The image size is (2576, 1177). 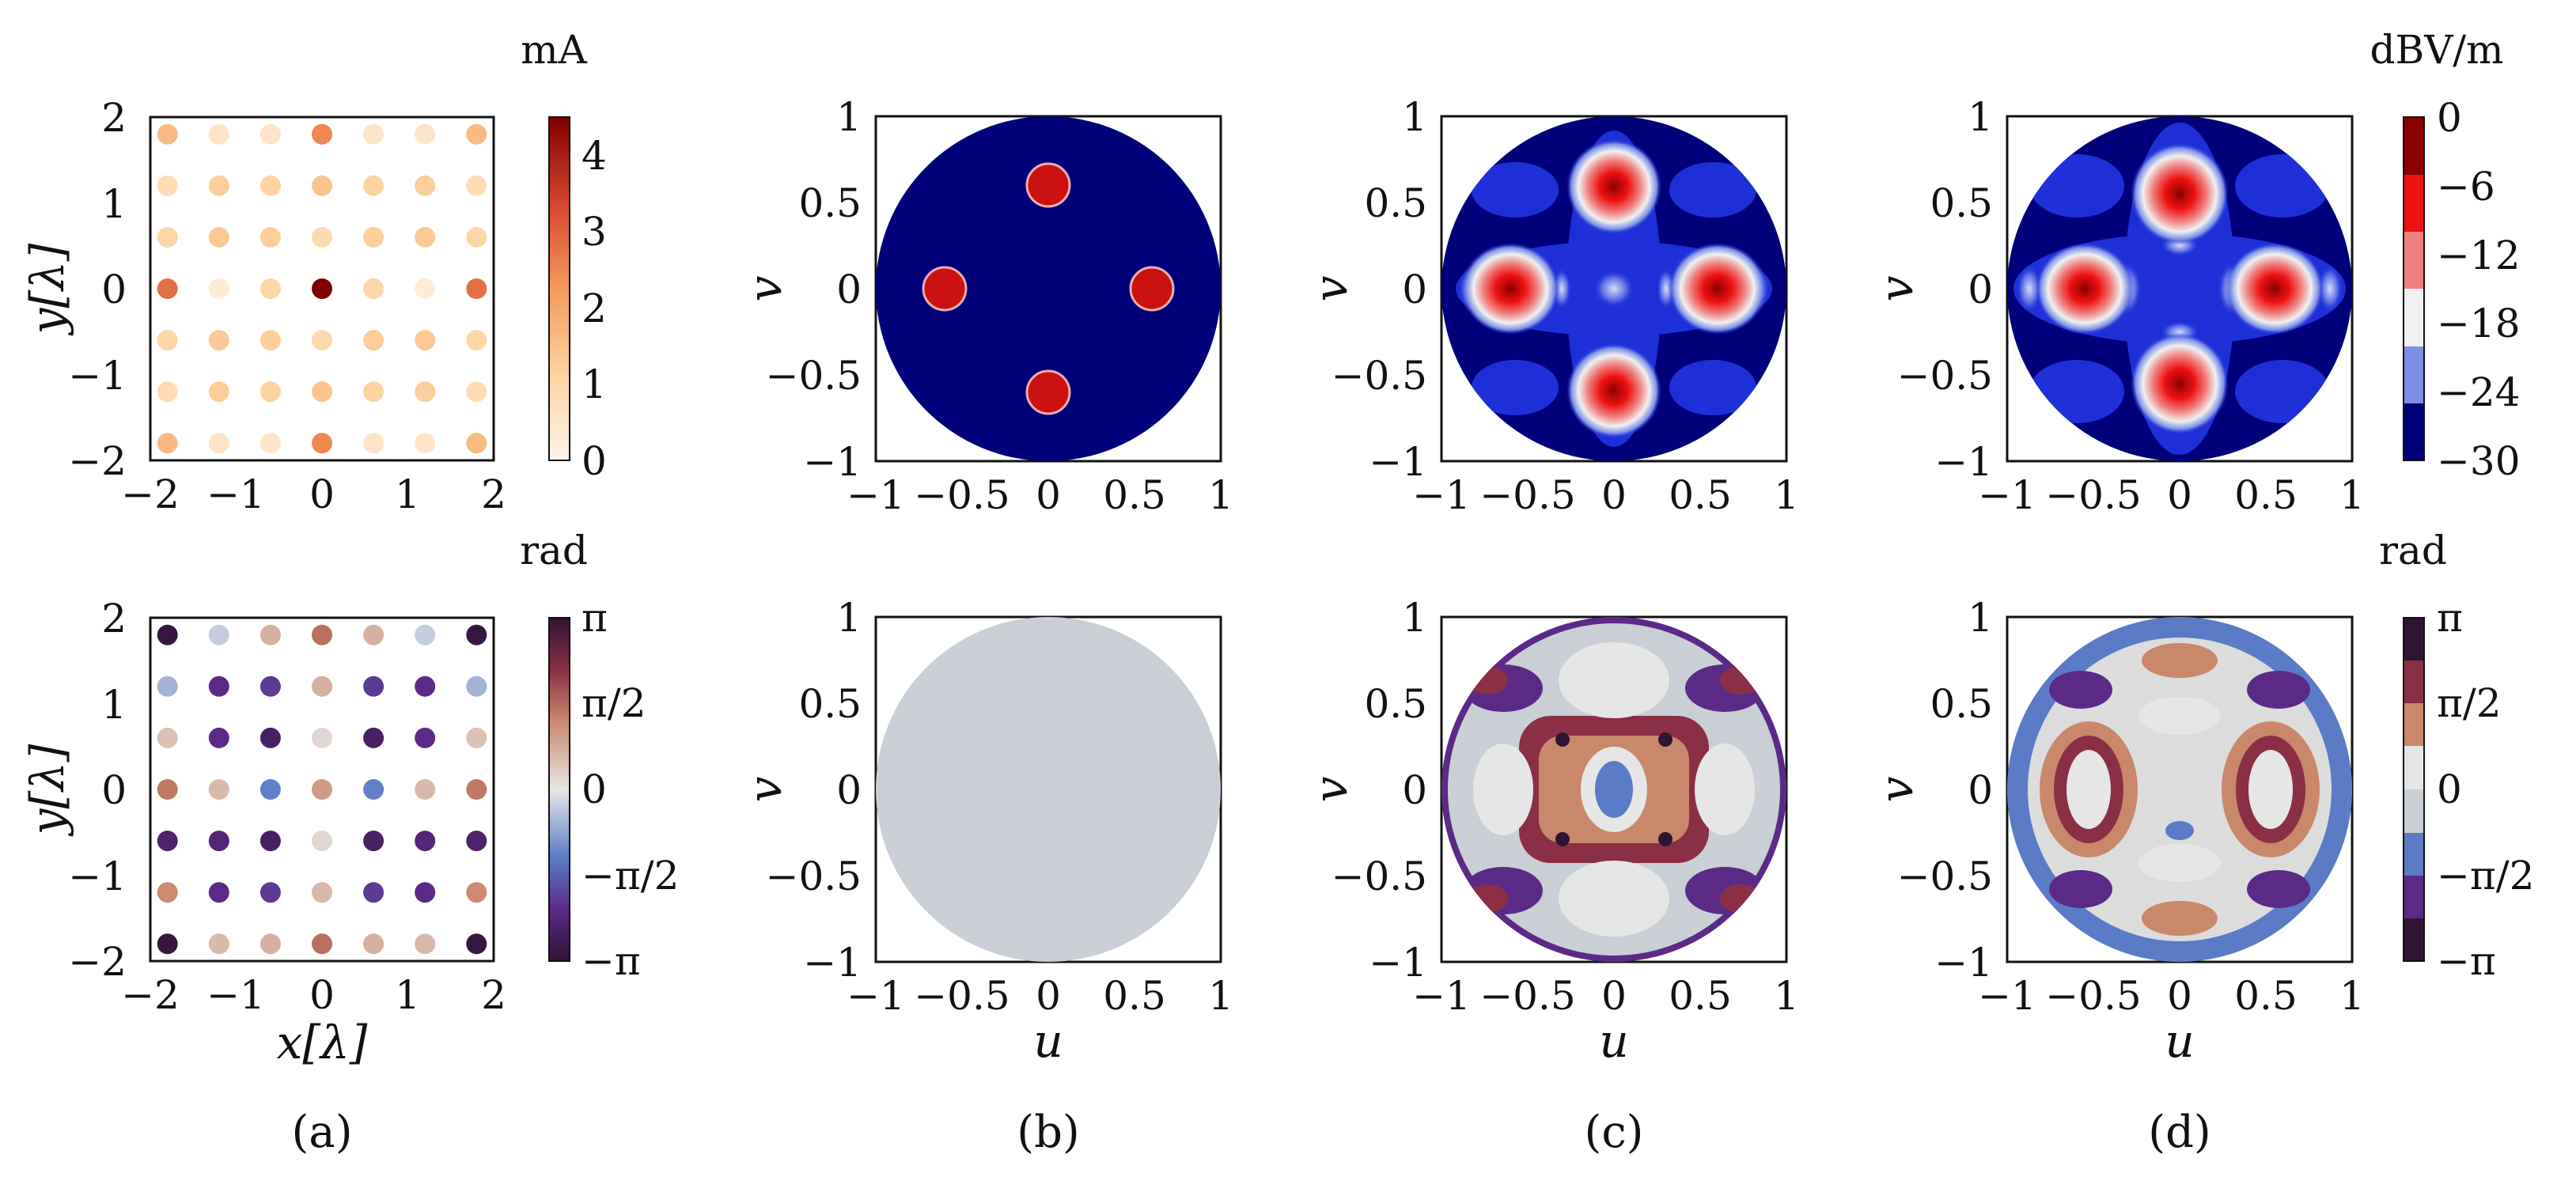 What do you see at coordinates (594, 789) in the screenshot?
I see `colorbar-tick: 0` at bounding box center [594, 789].